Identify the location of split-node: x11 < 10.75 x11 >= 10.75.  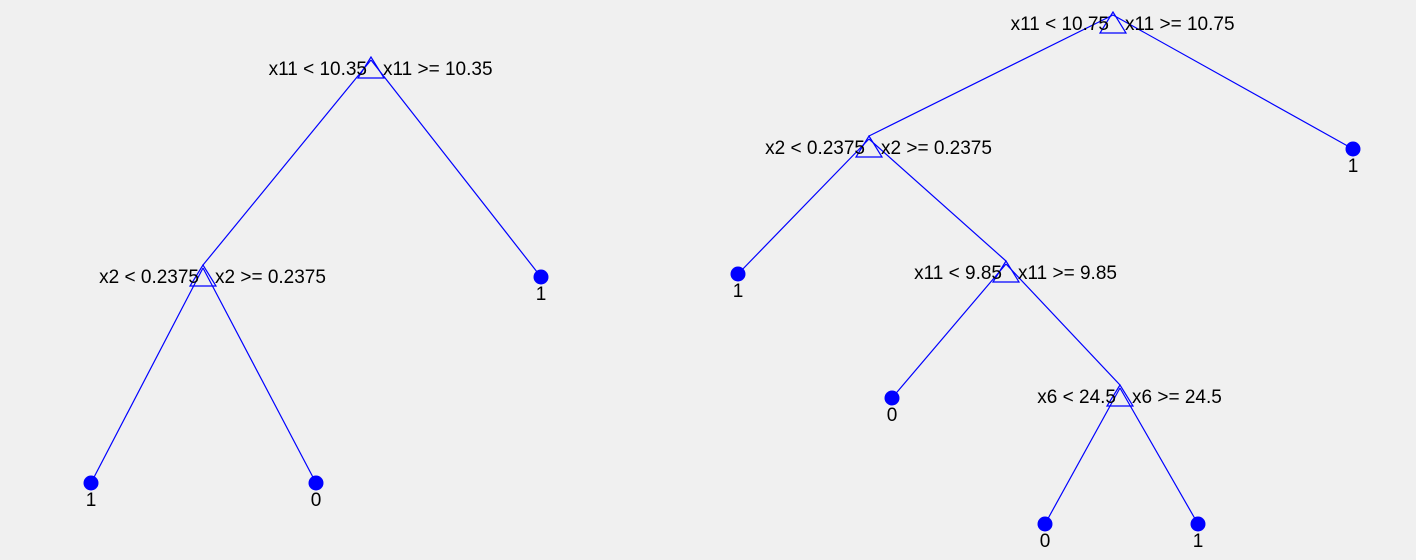
(1123, 22).